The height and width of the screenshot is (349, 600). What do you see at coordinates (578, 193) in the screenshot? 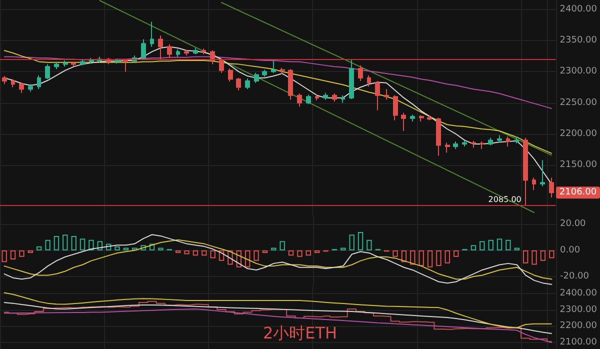
I see `text: 2106.00` at bounding box center [578, 193].